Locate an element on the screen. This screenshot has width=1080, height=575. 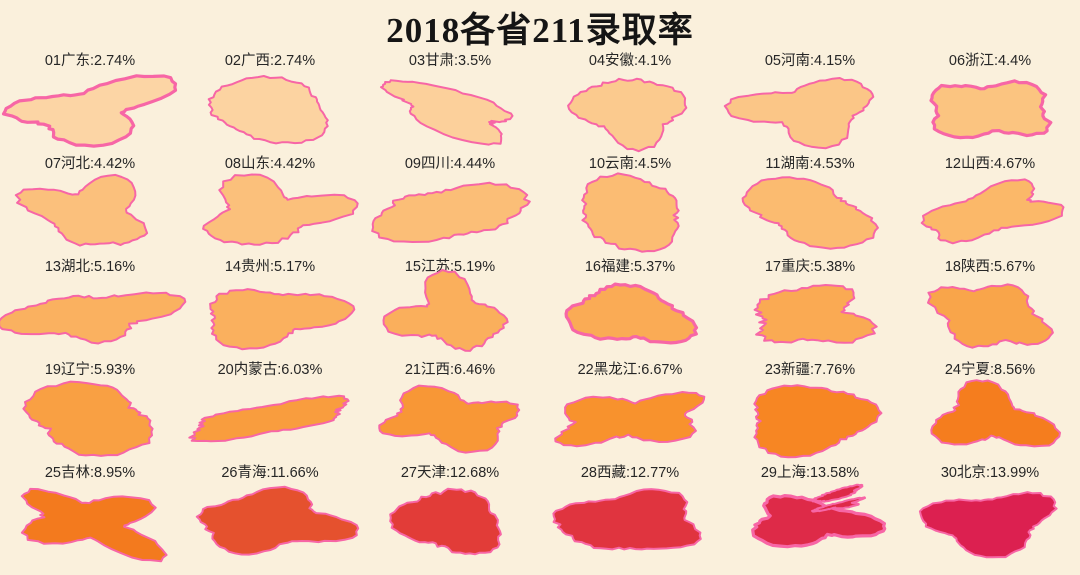
province-label: 10云南:4.5% is located at coordinates (630, 164).